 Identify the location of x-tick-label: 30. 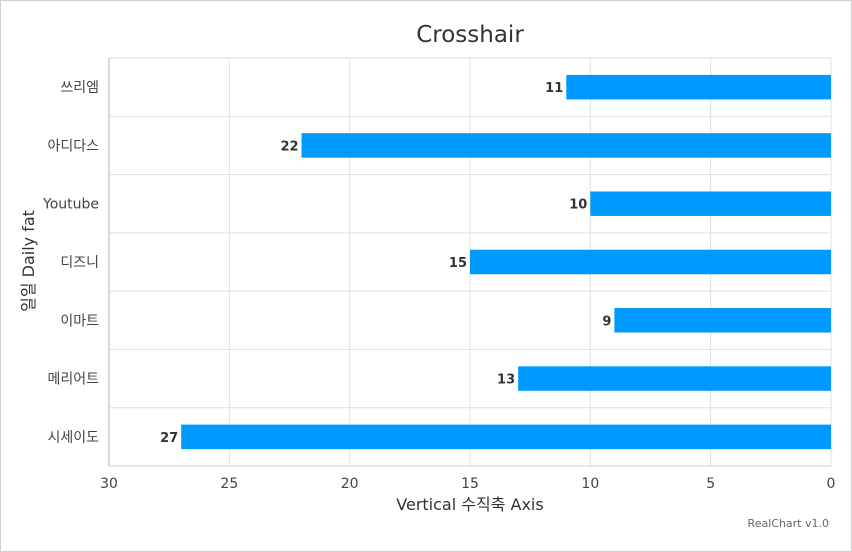
(109, 484).